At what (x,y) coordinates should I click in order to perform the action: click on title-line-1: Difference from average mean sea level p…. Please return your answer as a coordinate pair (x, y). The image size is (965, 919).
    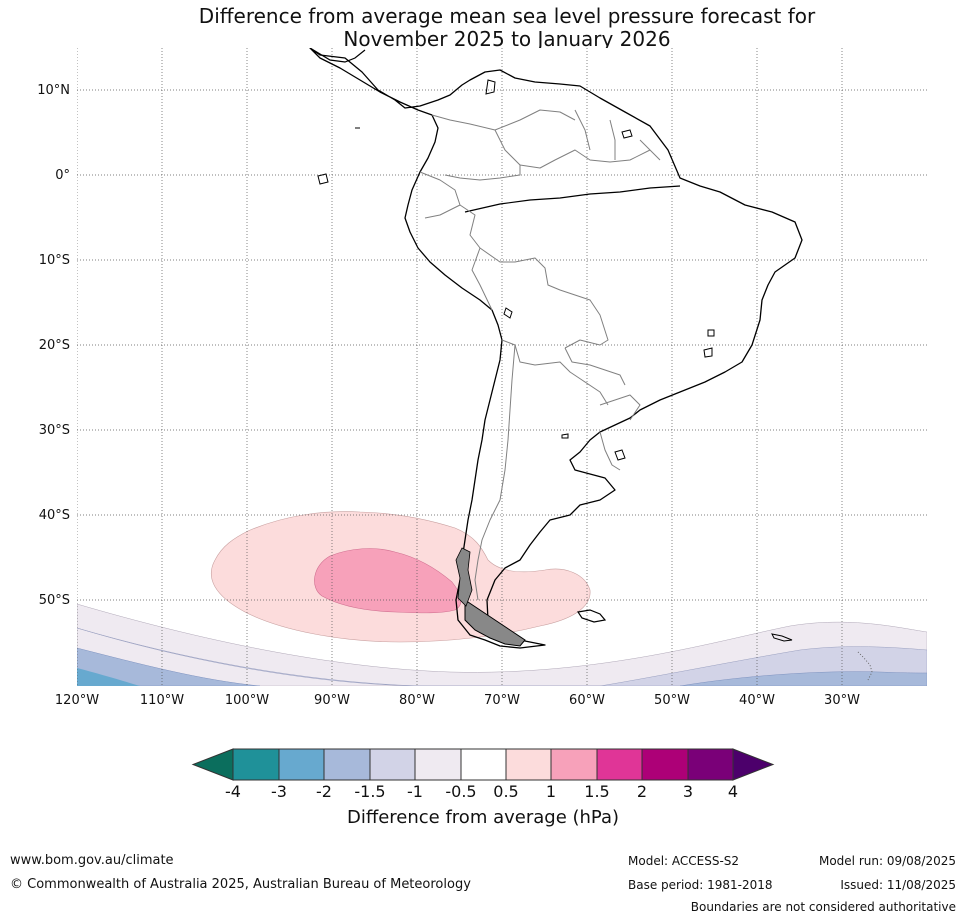
    Looking at the image, I should click on (507, 16).